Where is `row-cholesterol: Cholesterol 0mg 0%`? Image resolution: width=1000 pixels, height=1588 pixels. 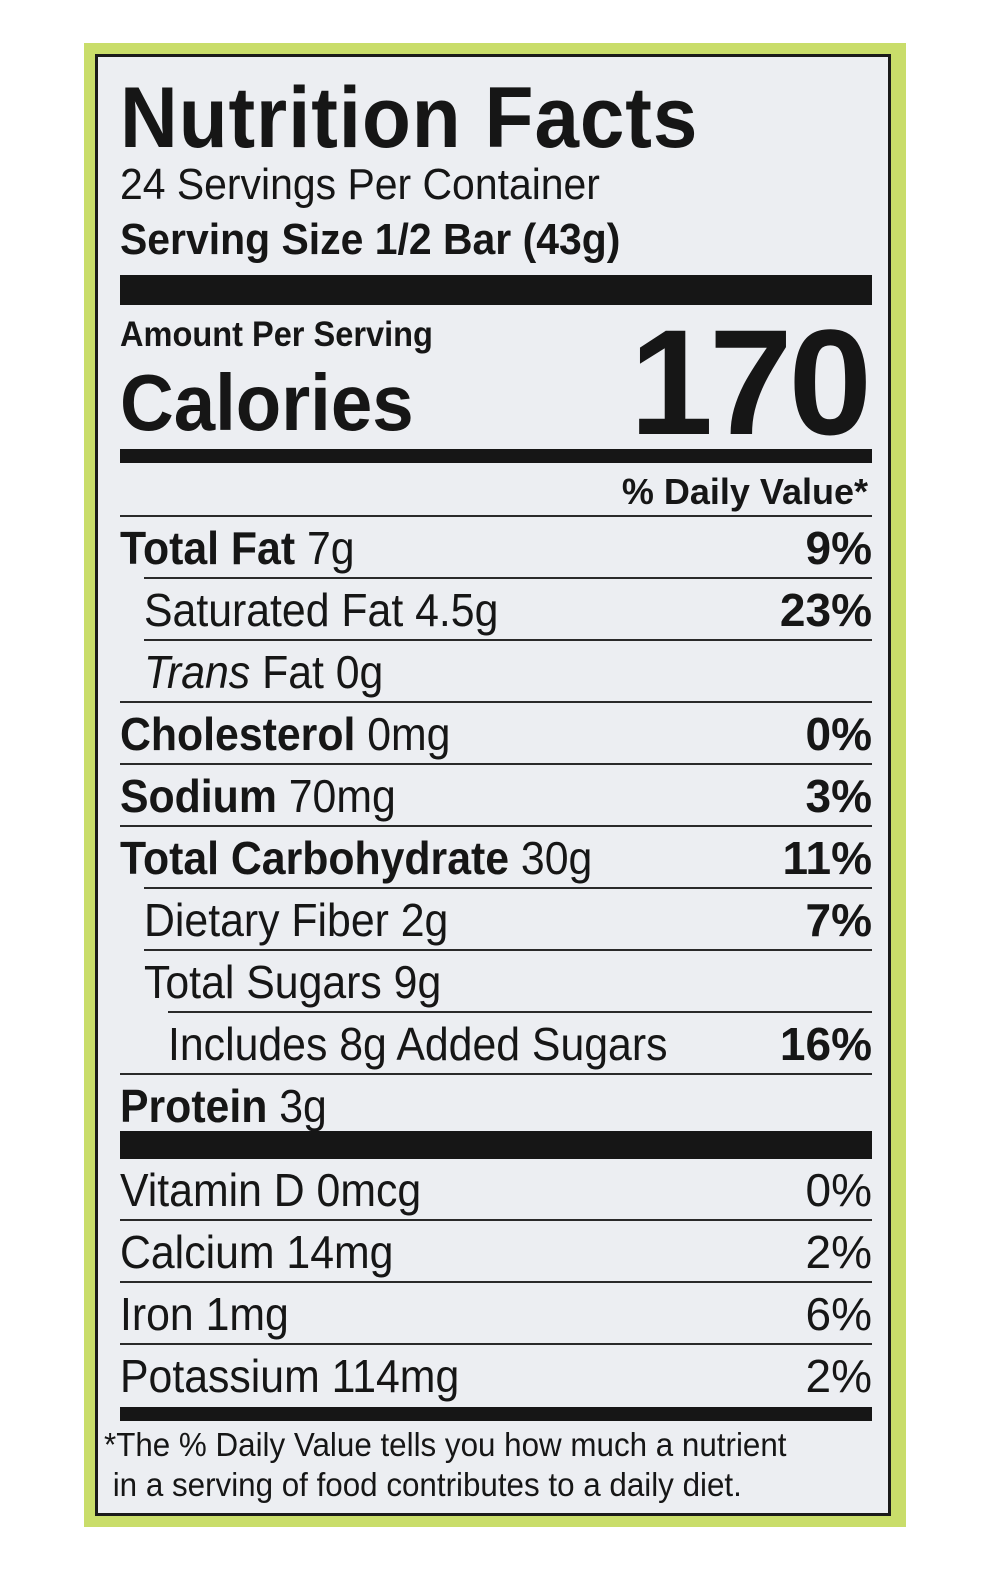 row-cholesterol: Cholesterol 0mg 0% is located at coordinates (496, 734).